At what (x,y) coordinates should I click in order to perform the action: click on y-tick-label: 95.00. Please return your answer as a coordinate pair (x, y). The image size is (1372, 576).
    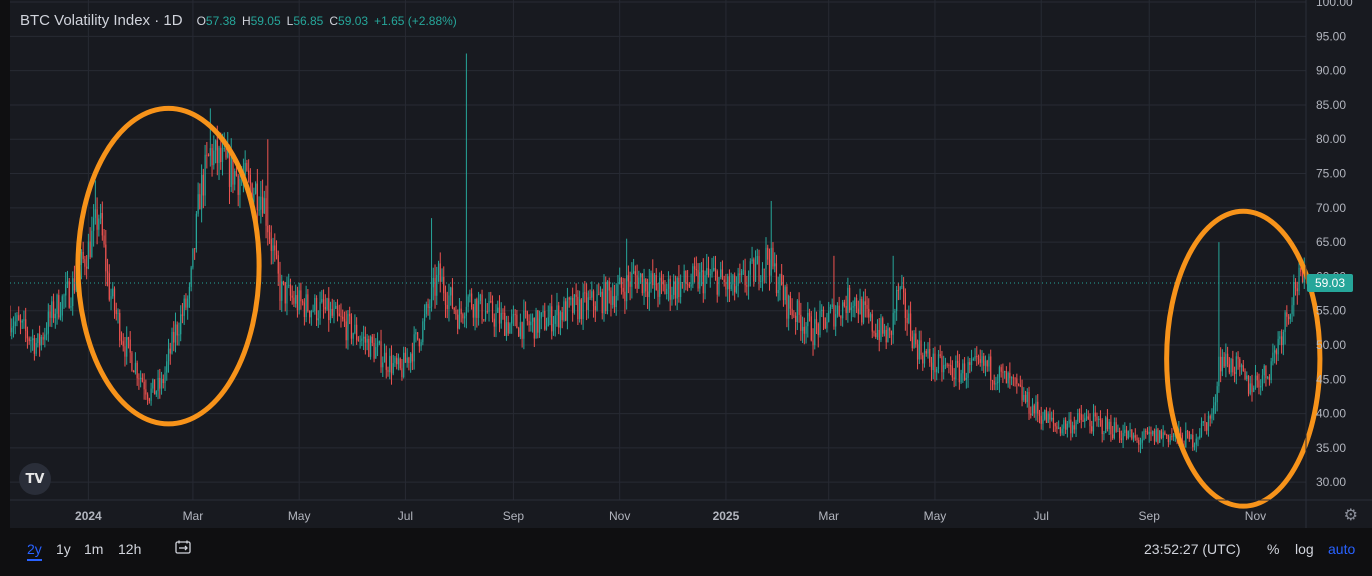
    Looking at the image, I should click on (1331, 36).